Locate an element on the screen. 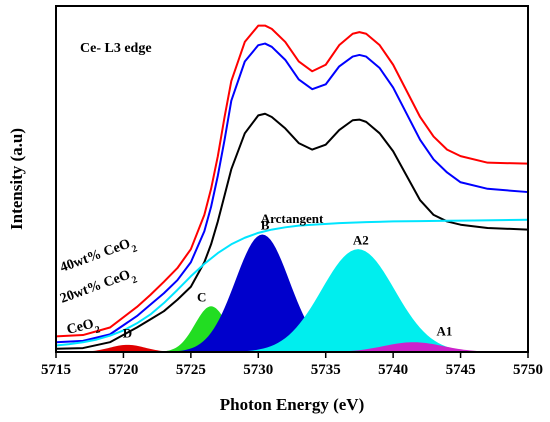  peak-label-b: B is located at coordinates (265, 225).